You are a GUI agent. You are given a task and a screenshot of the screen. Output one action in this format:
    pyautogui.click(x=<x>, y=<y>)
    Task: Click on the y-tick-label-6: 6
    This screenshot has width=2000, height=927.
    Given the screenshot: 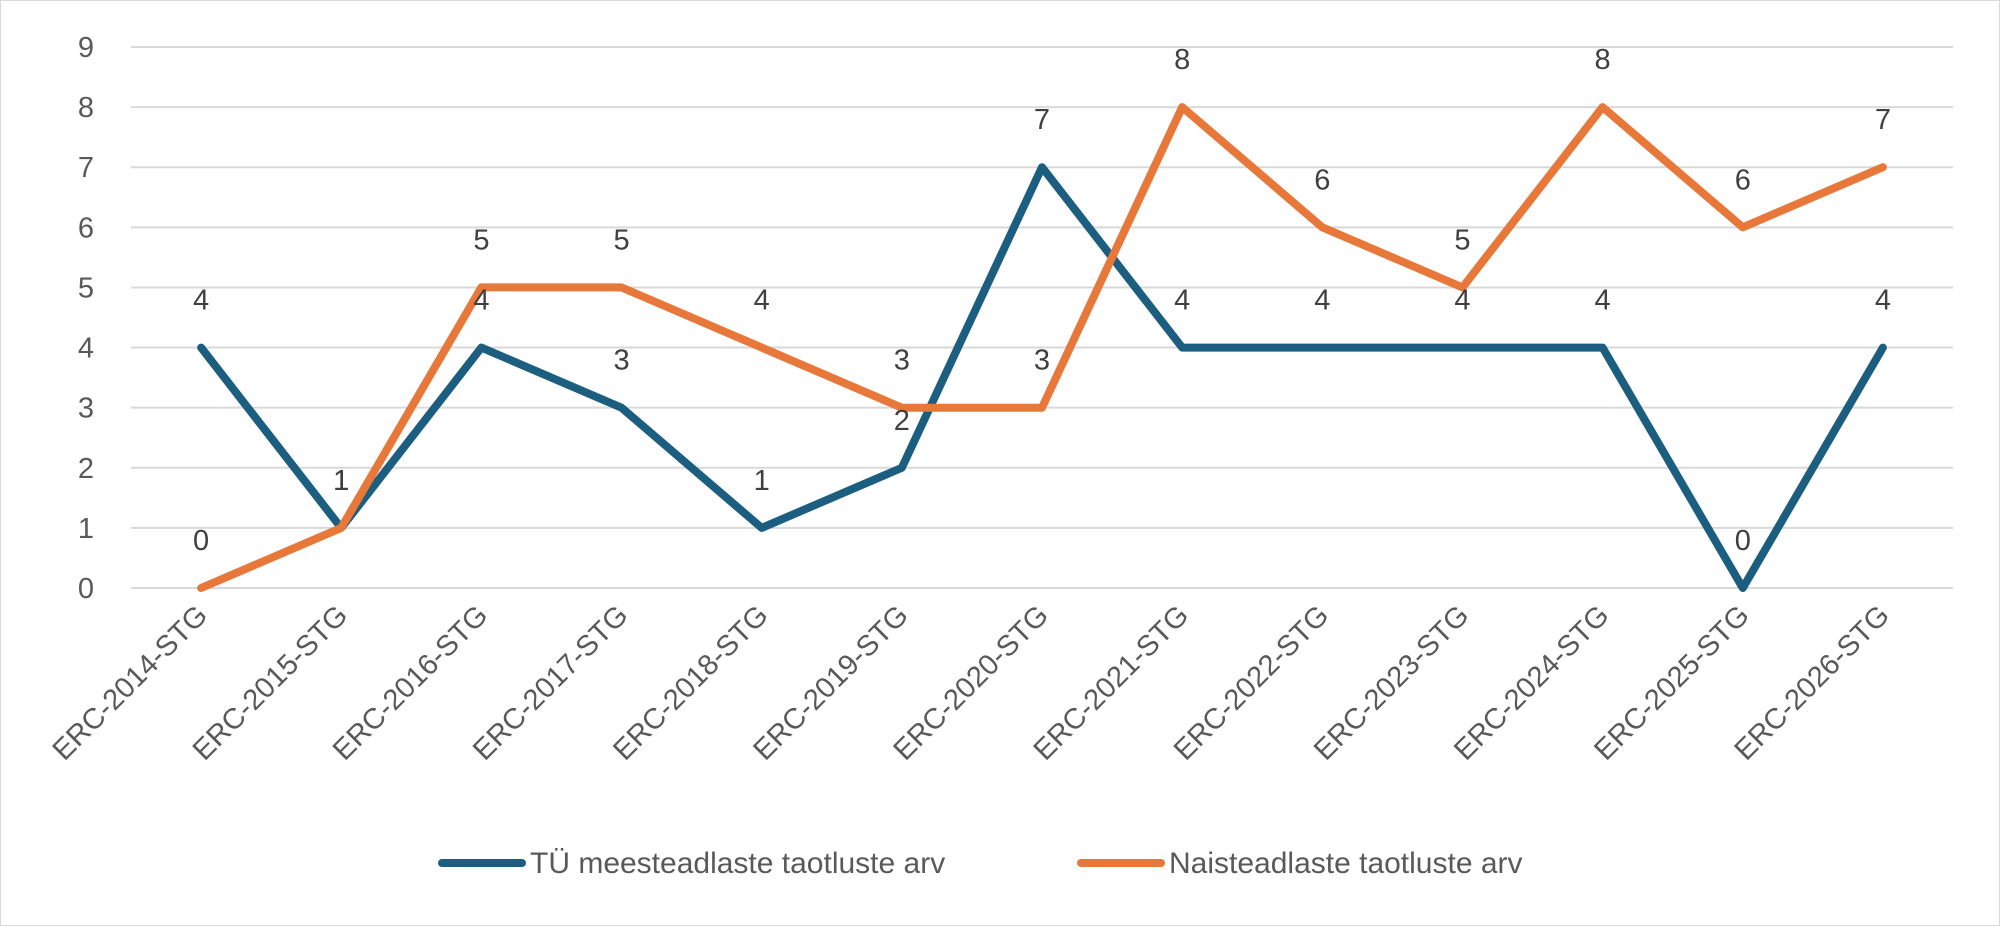 What is the action you would take?
    pyautogui.click(x=86, y=228)
    